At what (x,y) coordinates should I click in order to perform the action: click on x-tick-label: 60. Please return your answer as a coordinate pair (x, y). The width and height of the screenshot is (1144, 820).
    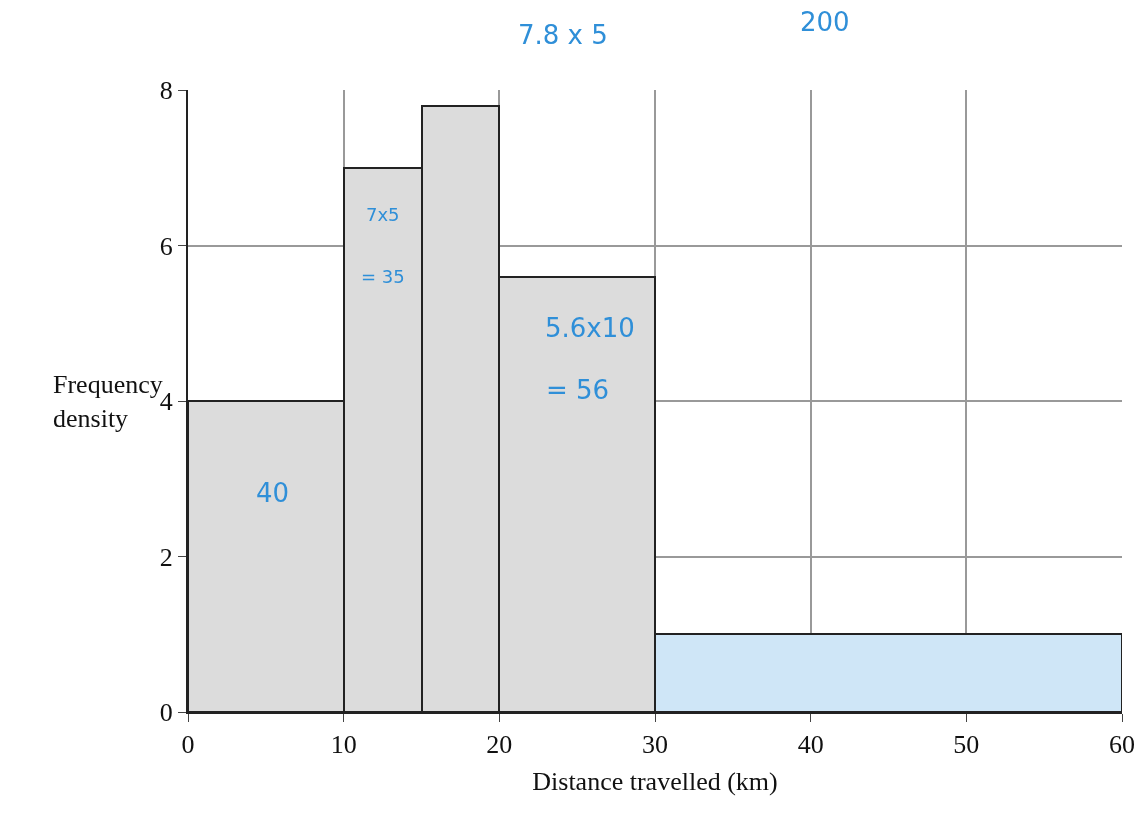
    Looking at the image, I should click on (1122, 745).